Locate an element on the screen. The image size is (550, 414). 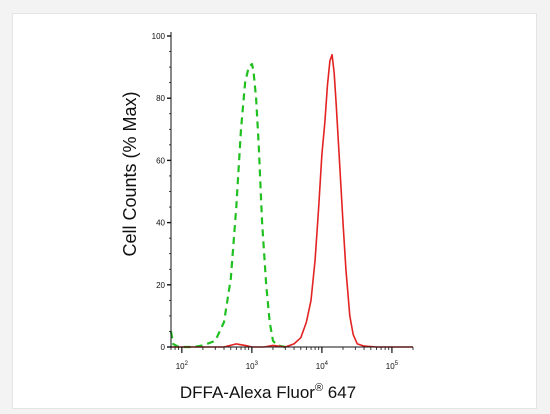
y-tick-label: 20 is located at coordinates (160, 285).